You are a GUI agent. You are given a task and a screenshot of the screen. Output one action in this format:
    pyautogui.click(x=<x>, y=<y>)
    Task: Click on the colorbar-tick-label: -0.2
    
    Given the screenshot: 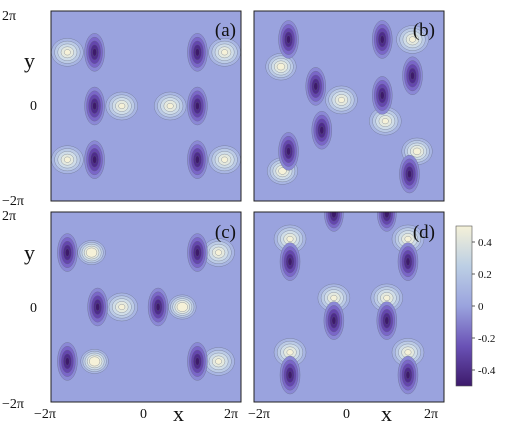 What is the action you would take?
    pyautogui.click(x=486, y=339)
    